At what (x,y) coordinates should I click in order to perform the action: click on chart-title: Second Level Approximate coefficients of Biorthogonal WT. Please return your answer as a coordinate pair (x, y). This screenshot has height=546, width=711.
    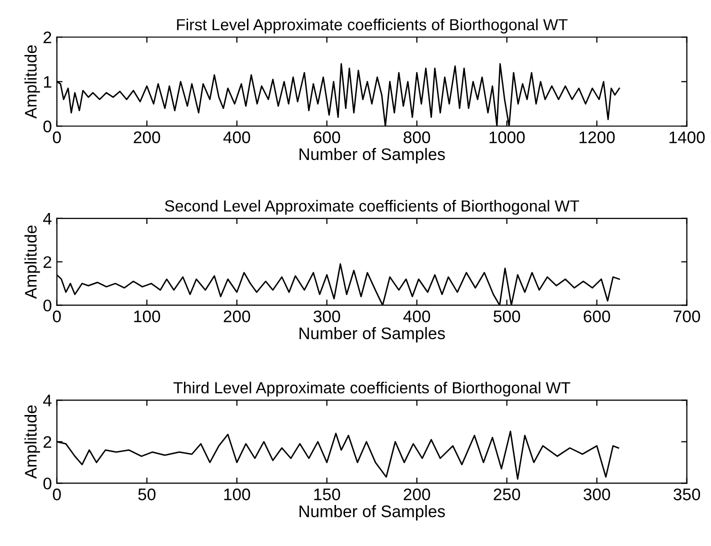
    Looking at the image, I should click on (372, 207).